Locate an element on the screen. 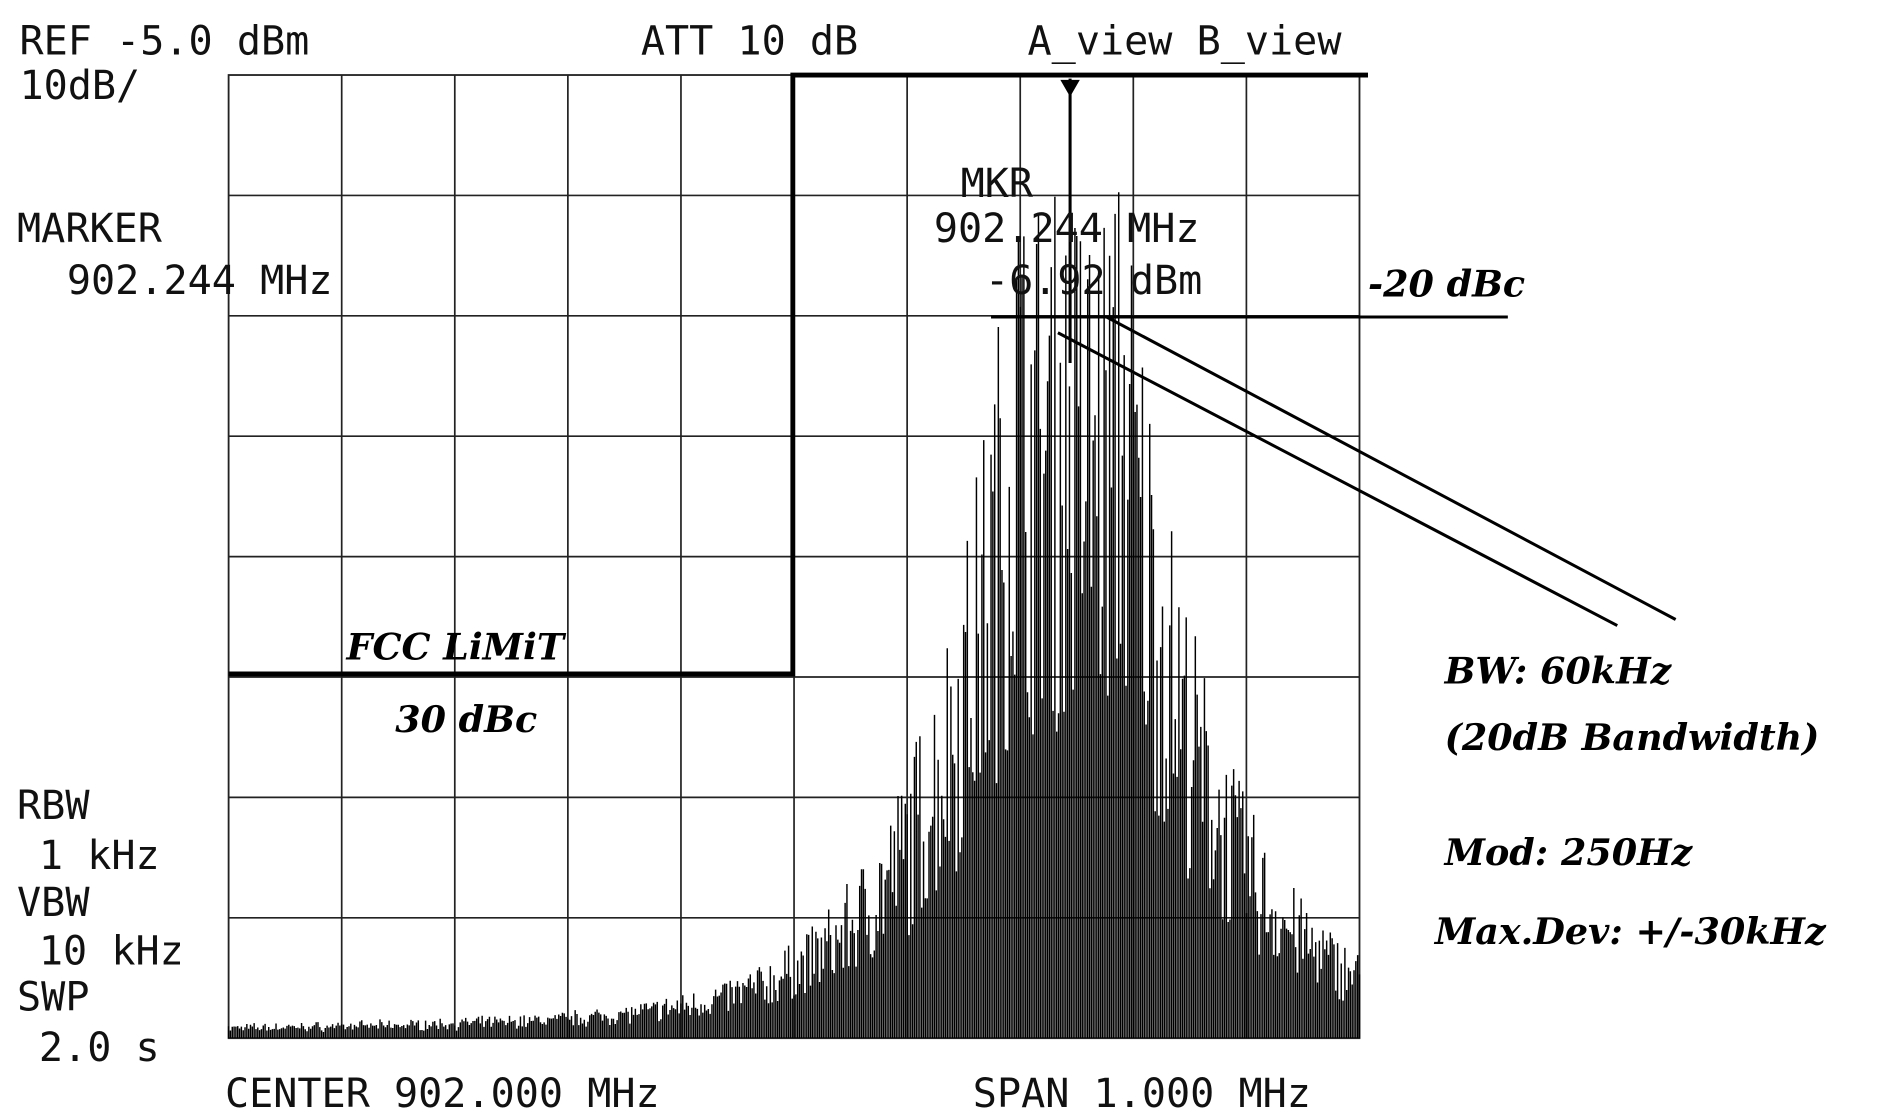 This screenshot has width=1903, height=1119. marker-symbol is located at coordinates (1070, 88).